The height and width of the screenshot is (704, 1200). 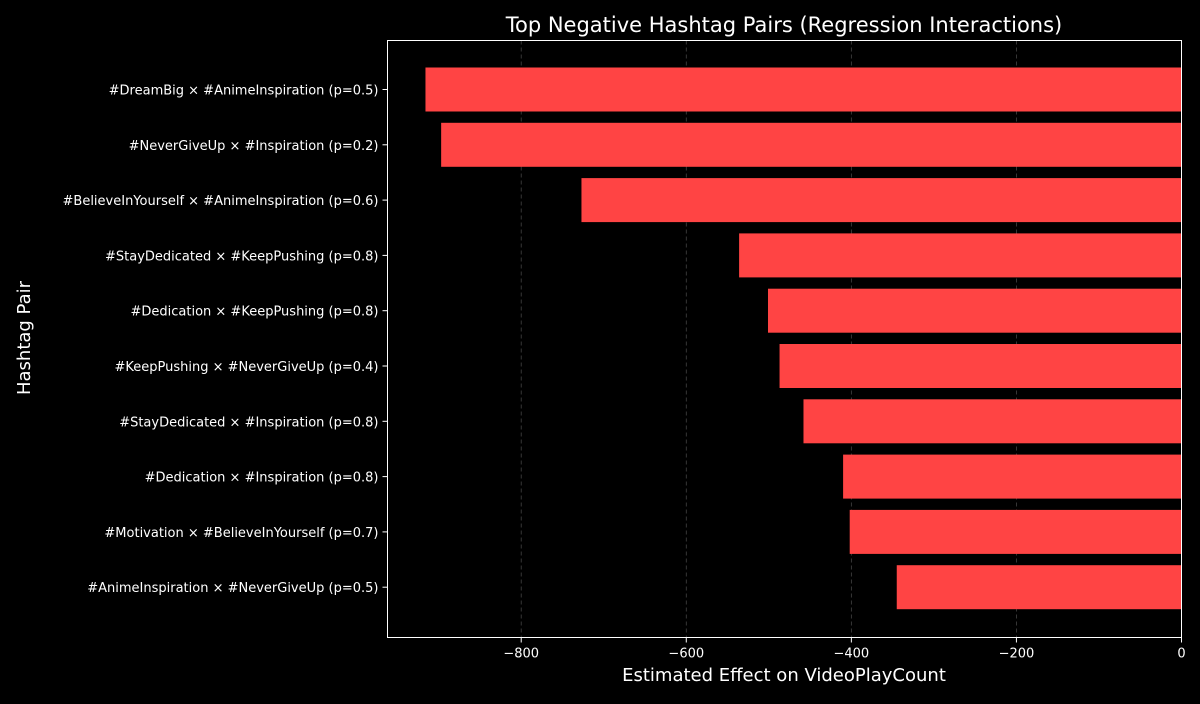 What do you see at coordinates (784, 675) in the screenshot?
I see `x-axis-label: Estimated Effect on VideoPlayCount` at bounding box center [784, 675].